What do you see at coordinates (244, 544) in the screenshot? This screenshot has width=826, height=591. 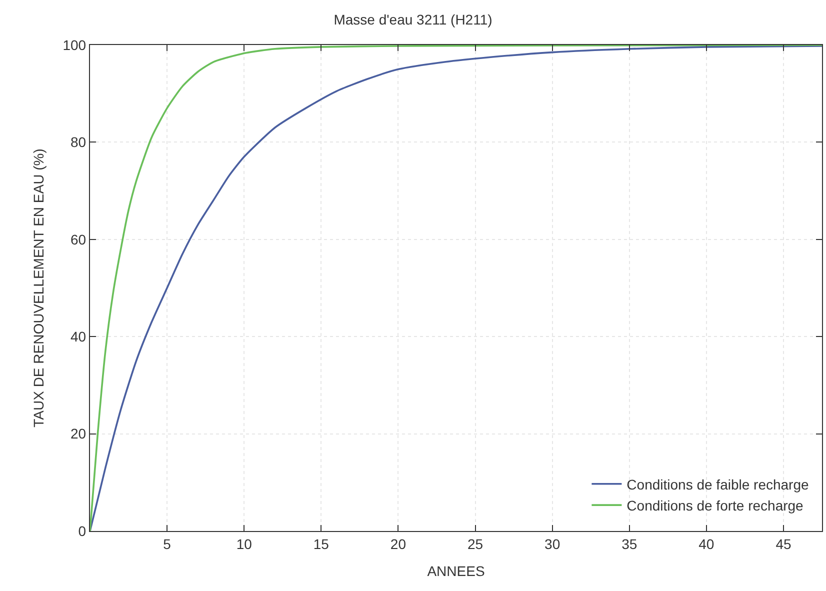 I see `x-tick-label: 10` at bounding box center [244, 544].